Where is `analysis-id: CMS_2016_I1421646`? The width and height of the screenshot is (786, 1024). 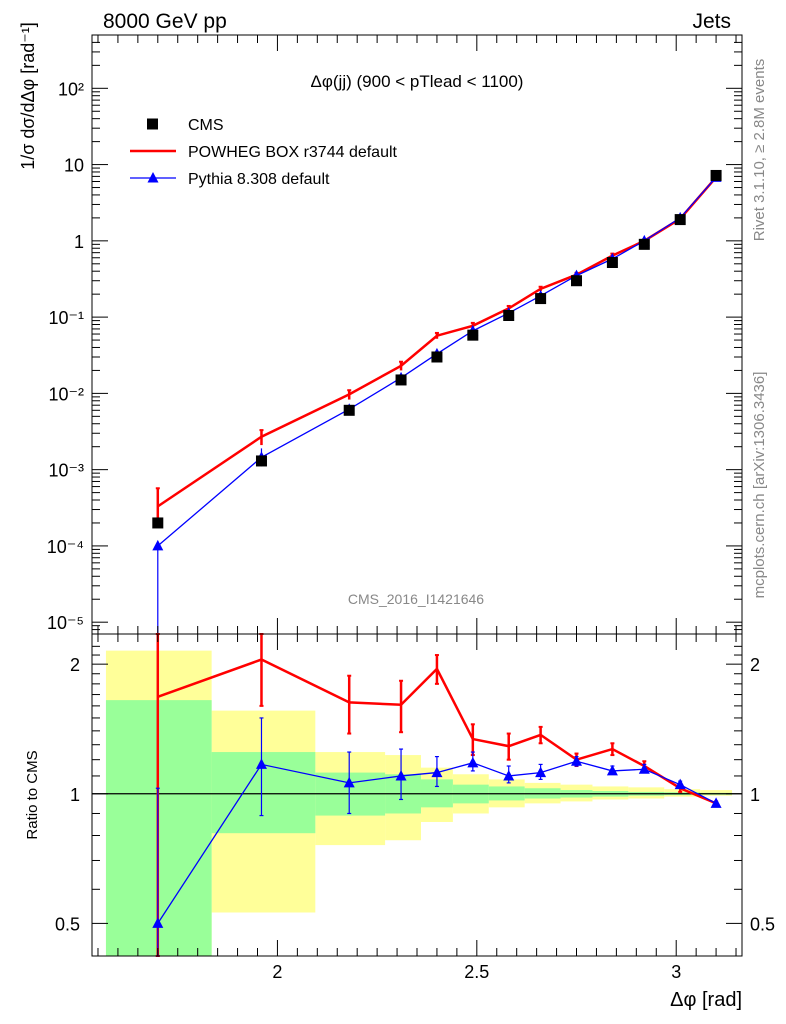
analysis-id: CMS_2016_I1421646 is located at coordinates (416, 599).